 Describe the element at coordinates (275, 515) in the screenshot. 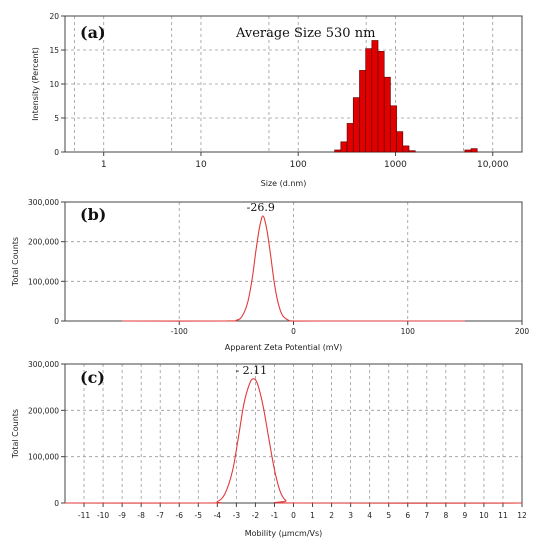

I see `x-tick-label: -1` at that location.